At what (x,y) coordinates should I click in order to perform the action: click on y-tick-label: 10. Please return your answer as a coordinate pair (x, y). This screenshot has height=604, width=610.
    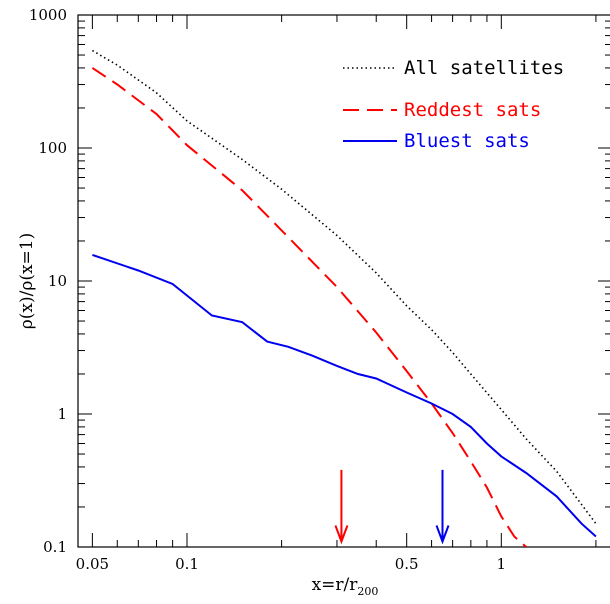
    Looking at the image, I should click on (57, 281).